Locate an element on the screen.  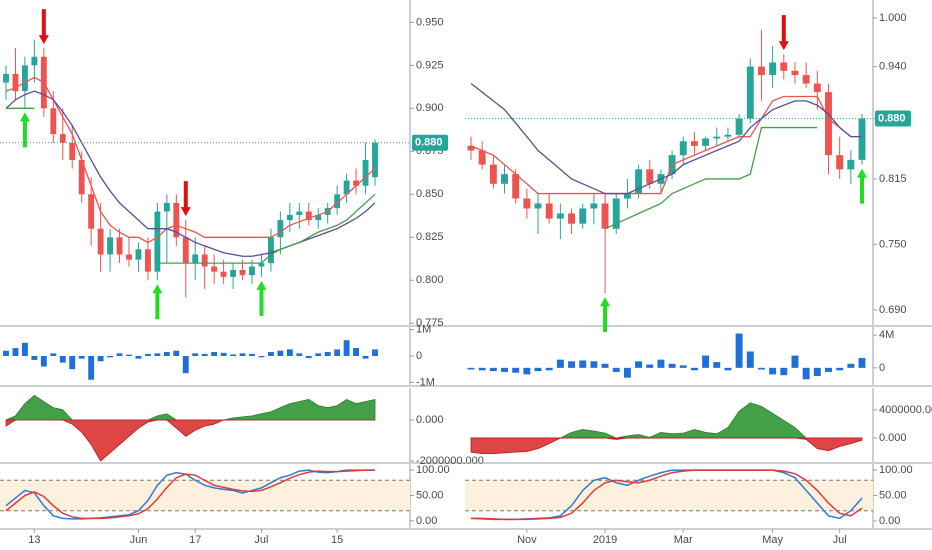
x-tick-label: Nov is located at coordinates (527, 540).